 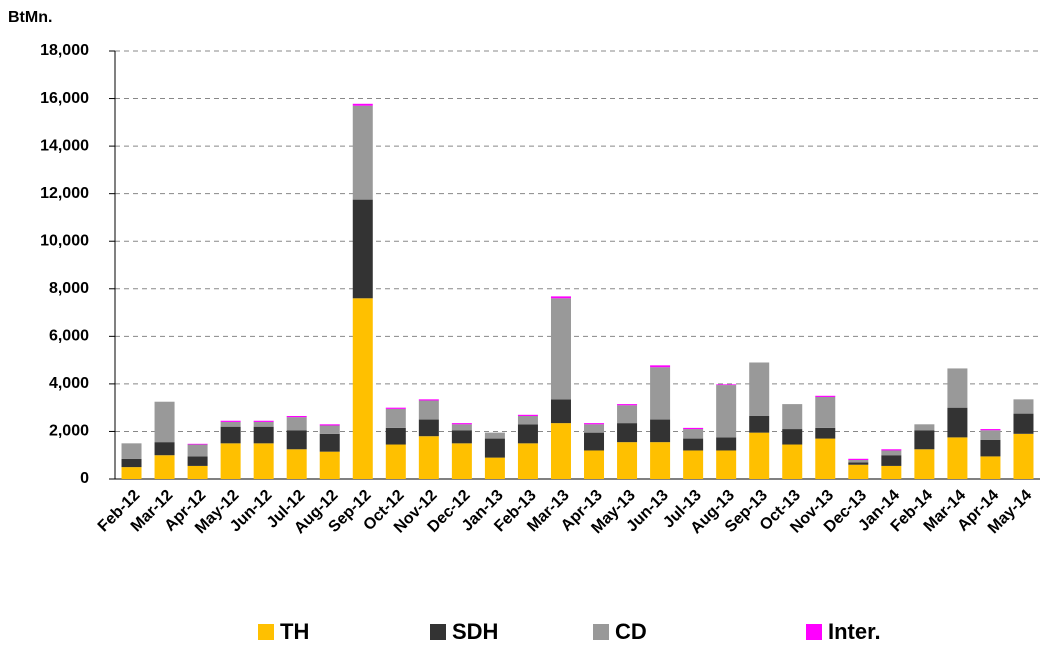 I want to click on legend-label: TH, so click(x=294, y=631).